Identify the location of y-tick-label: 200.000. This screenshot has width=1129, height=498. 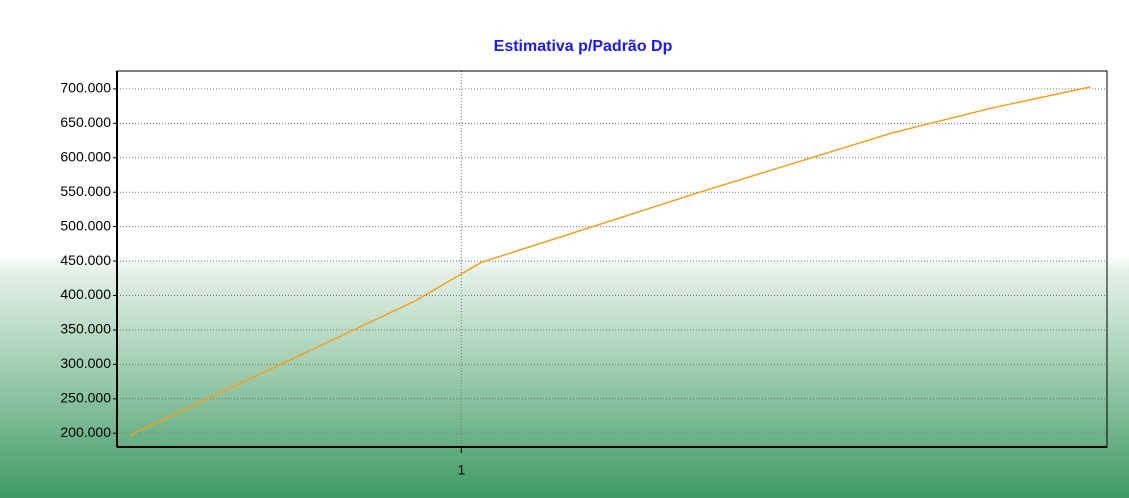
(85, 432).